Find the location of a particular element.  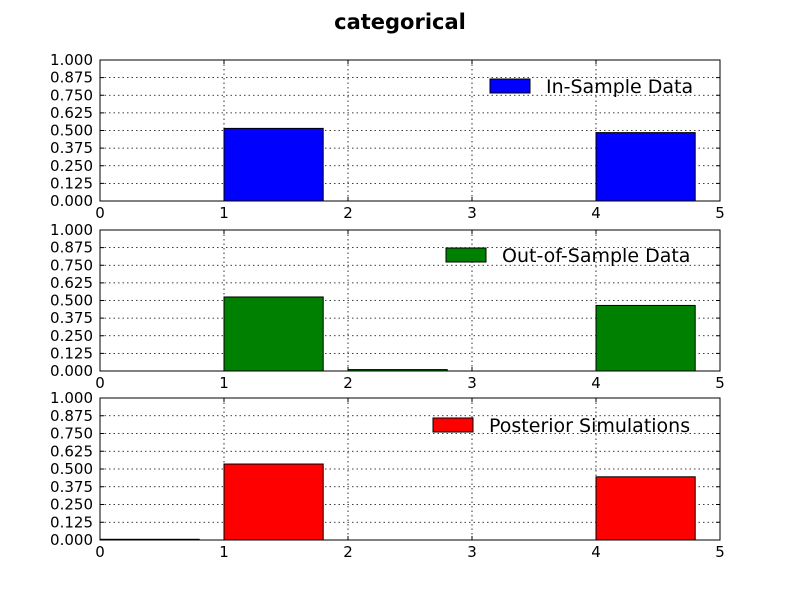

chart-title: categorical is located at coordinates (400, 22).